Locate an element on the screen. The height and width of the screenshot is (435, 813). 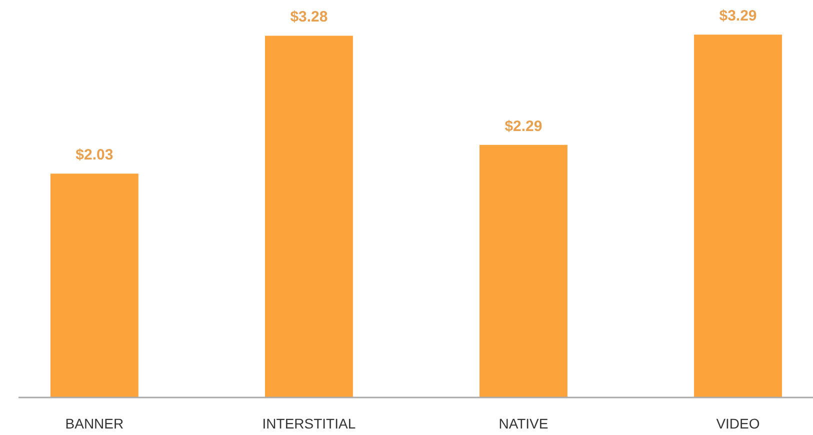
x-tick-label: VIDEO is located at coordinates (738, 424).